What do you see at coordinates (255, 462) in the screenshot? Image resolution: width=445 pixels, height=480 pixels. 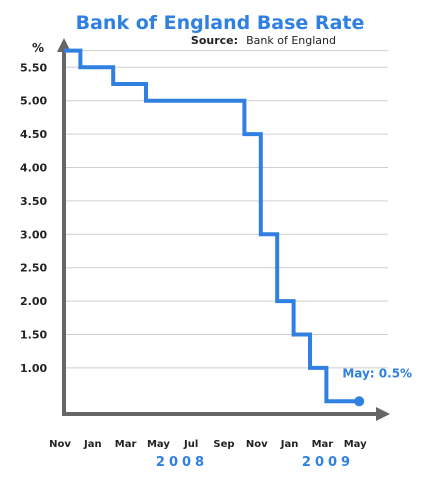 I see `year-labels: 2008 2009` at bounding box center [255, 462].